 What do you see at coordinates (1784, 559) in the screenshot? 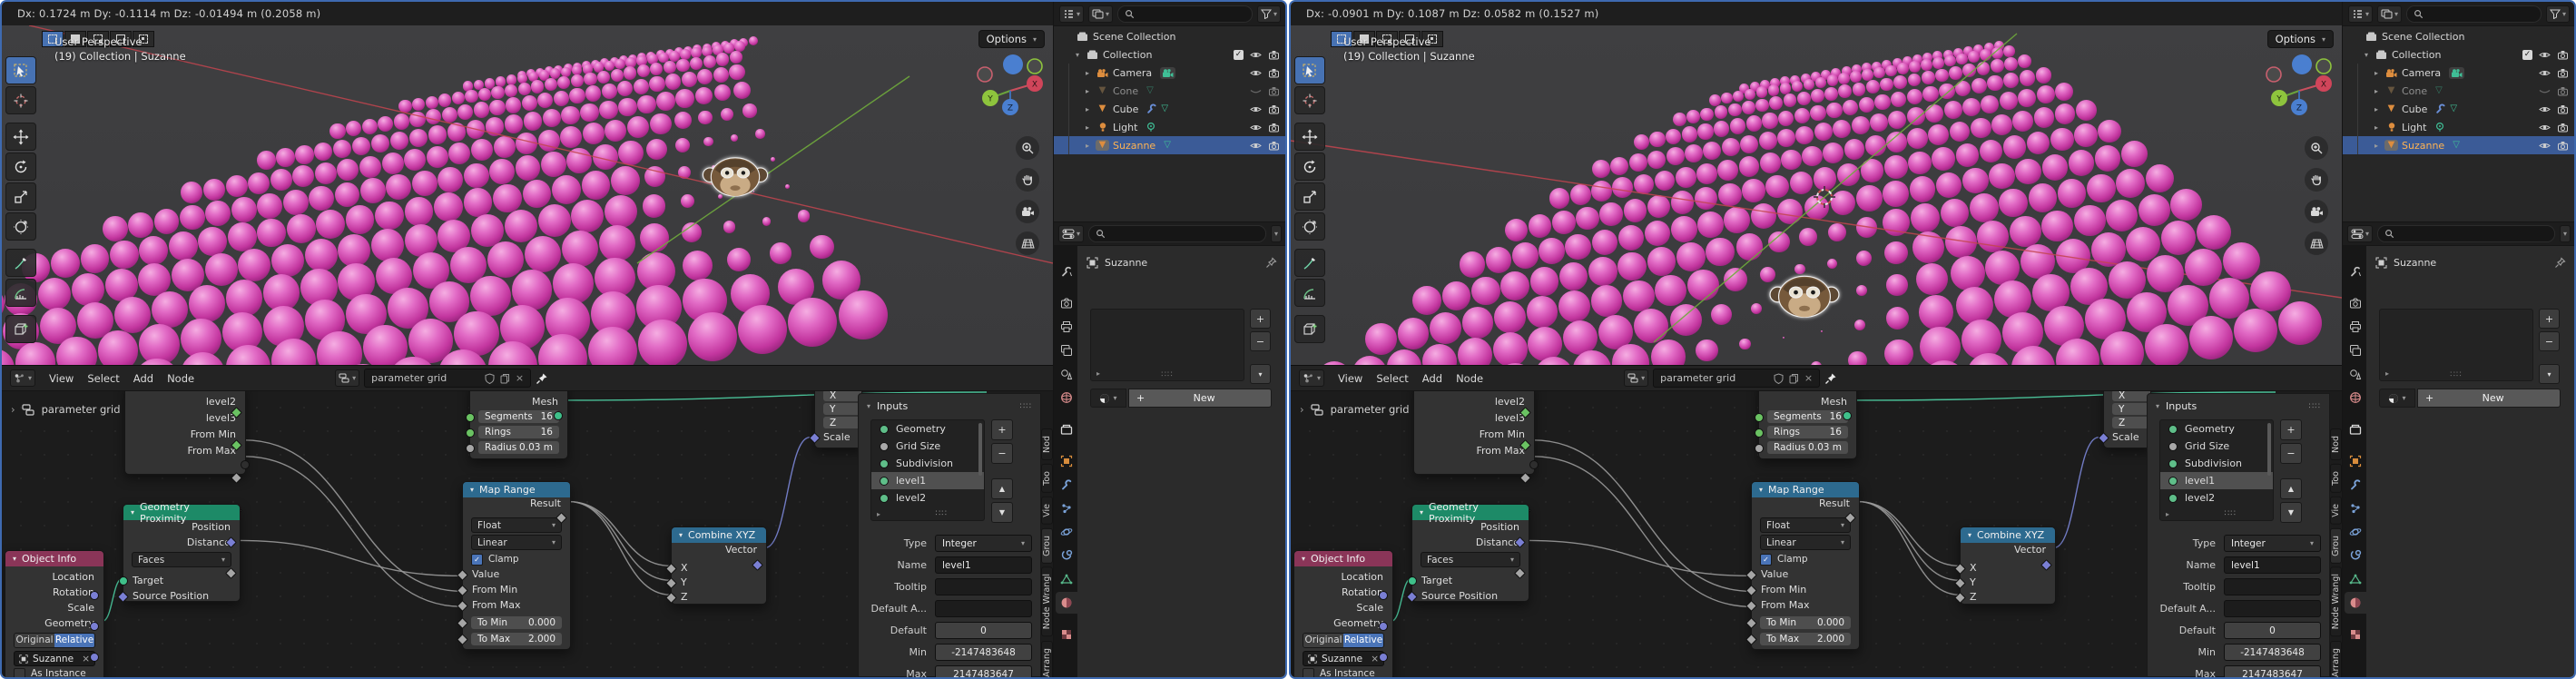
I see `clamp-checkbox: ✓ Clamp` at bounding box center [1784, 559].